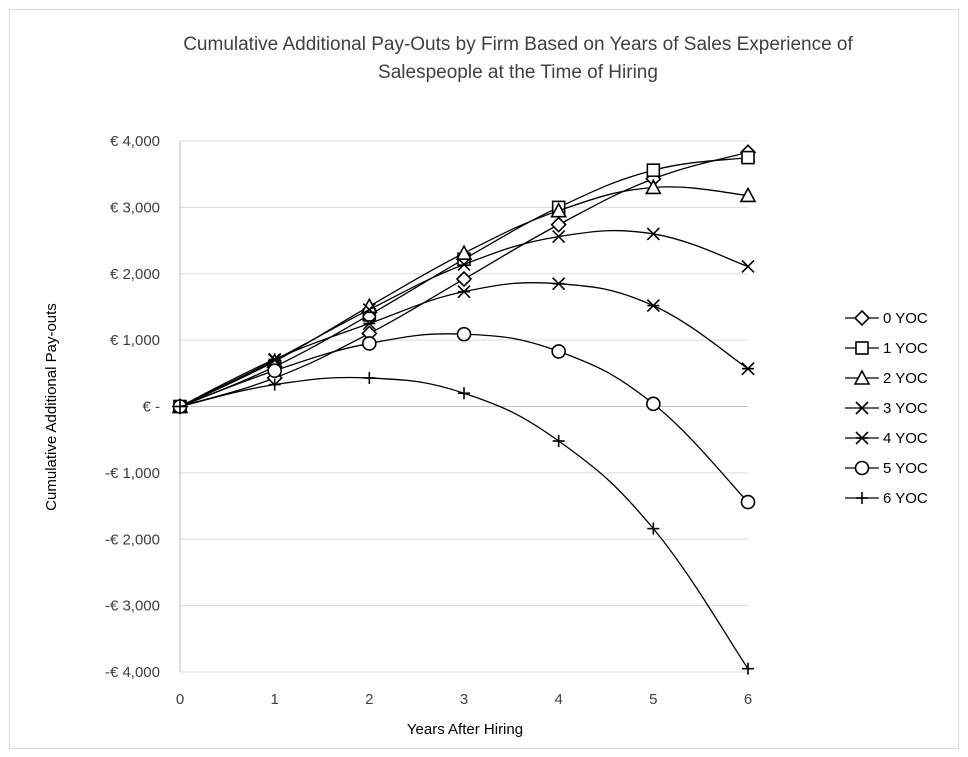 The image size is (968, 757). Describe the element at coordinates (274, 699) in the screenshot. I see `x-tick-label: 1` at that location.